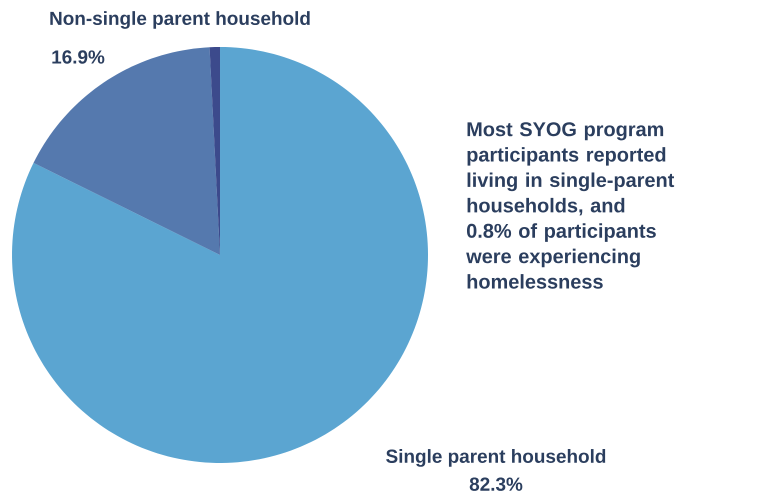 Image resolution: width=759 pixels, height=501 pixels. What do you see at coordinates (180, 20) in the screenshot?
I see `slice-label: Non-single parent household` at bounding box center [180, 20].